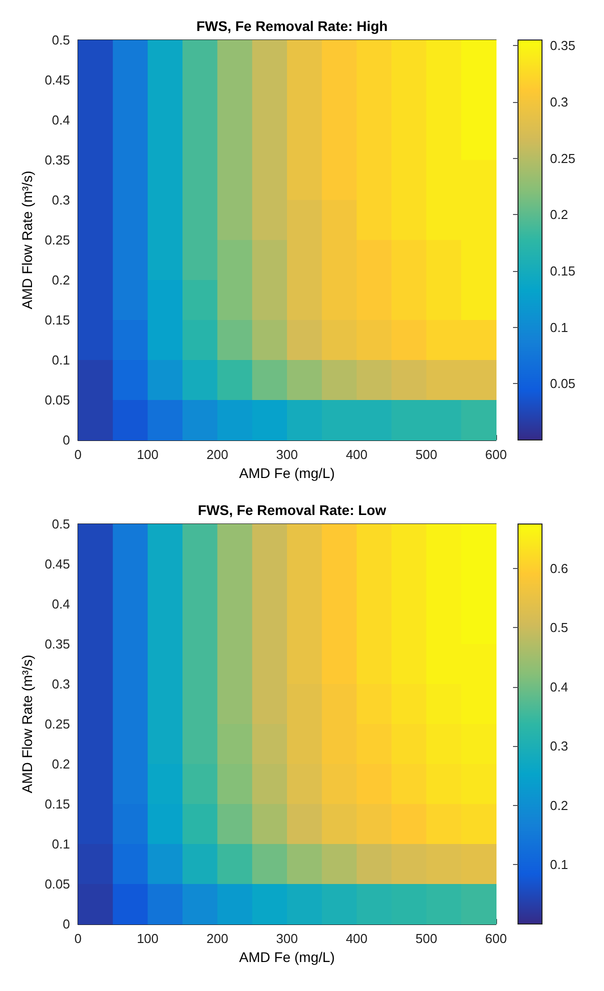 This screenshot has height=991, width=604. What do you see at coordinates (563, 384) in the screenshot?
I see `color-bar-label: 0.05` at bounding box center [563, 384].